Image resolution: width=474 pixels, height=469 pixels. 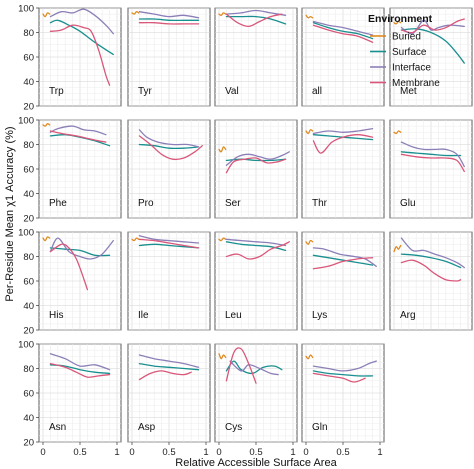 I want to click on panel-pro: Pro, so click(x=169, y=169).